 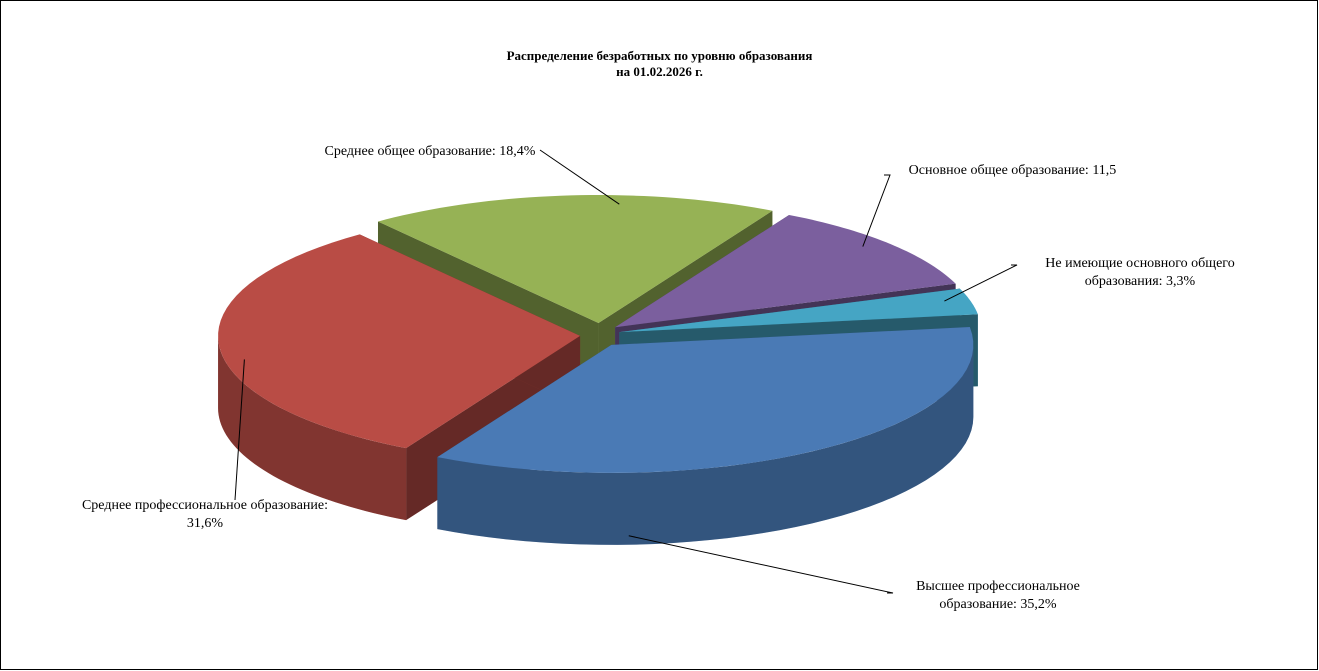 What do you see at coordinates (410, 151) in the screenshot?
I see `label-category: Среднее общее образование:` at bounding box center [410, 151].